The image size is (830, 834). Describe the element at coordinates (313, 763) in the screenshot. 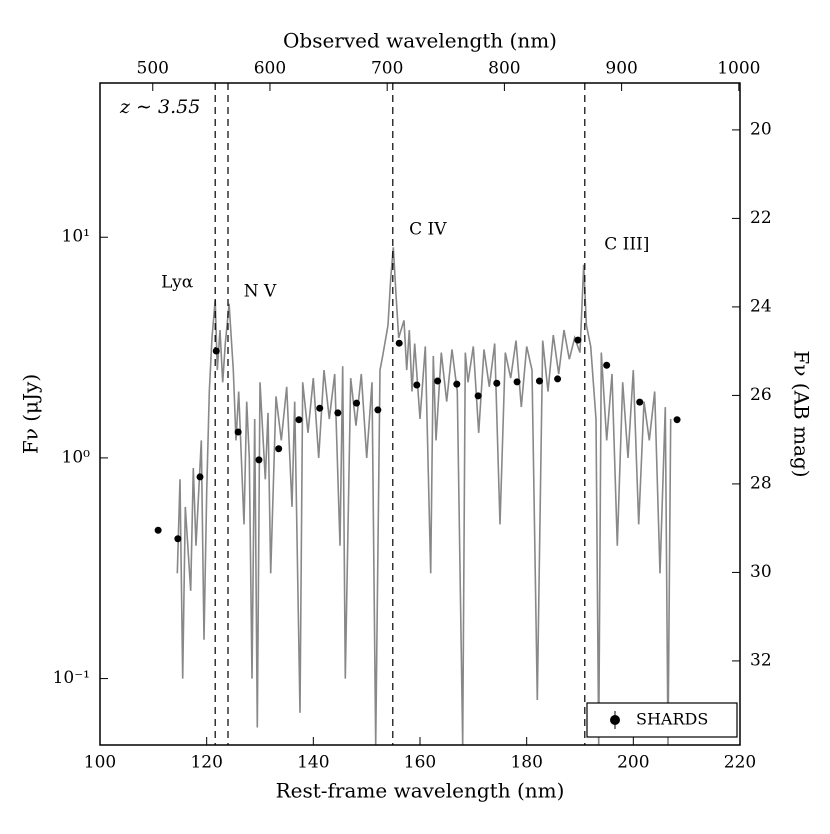

I see `x-tick-label: 140` at that location.